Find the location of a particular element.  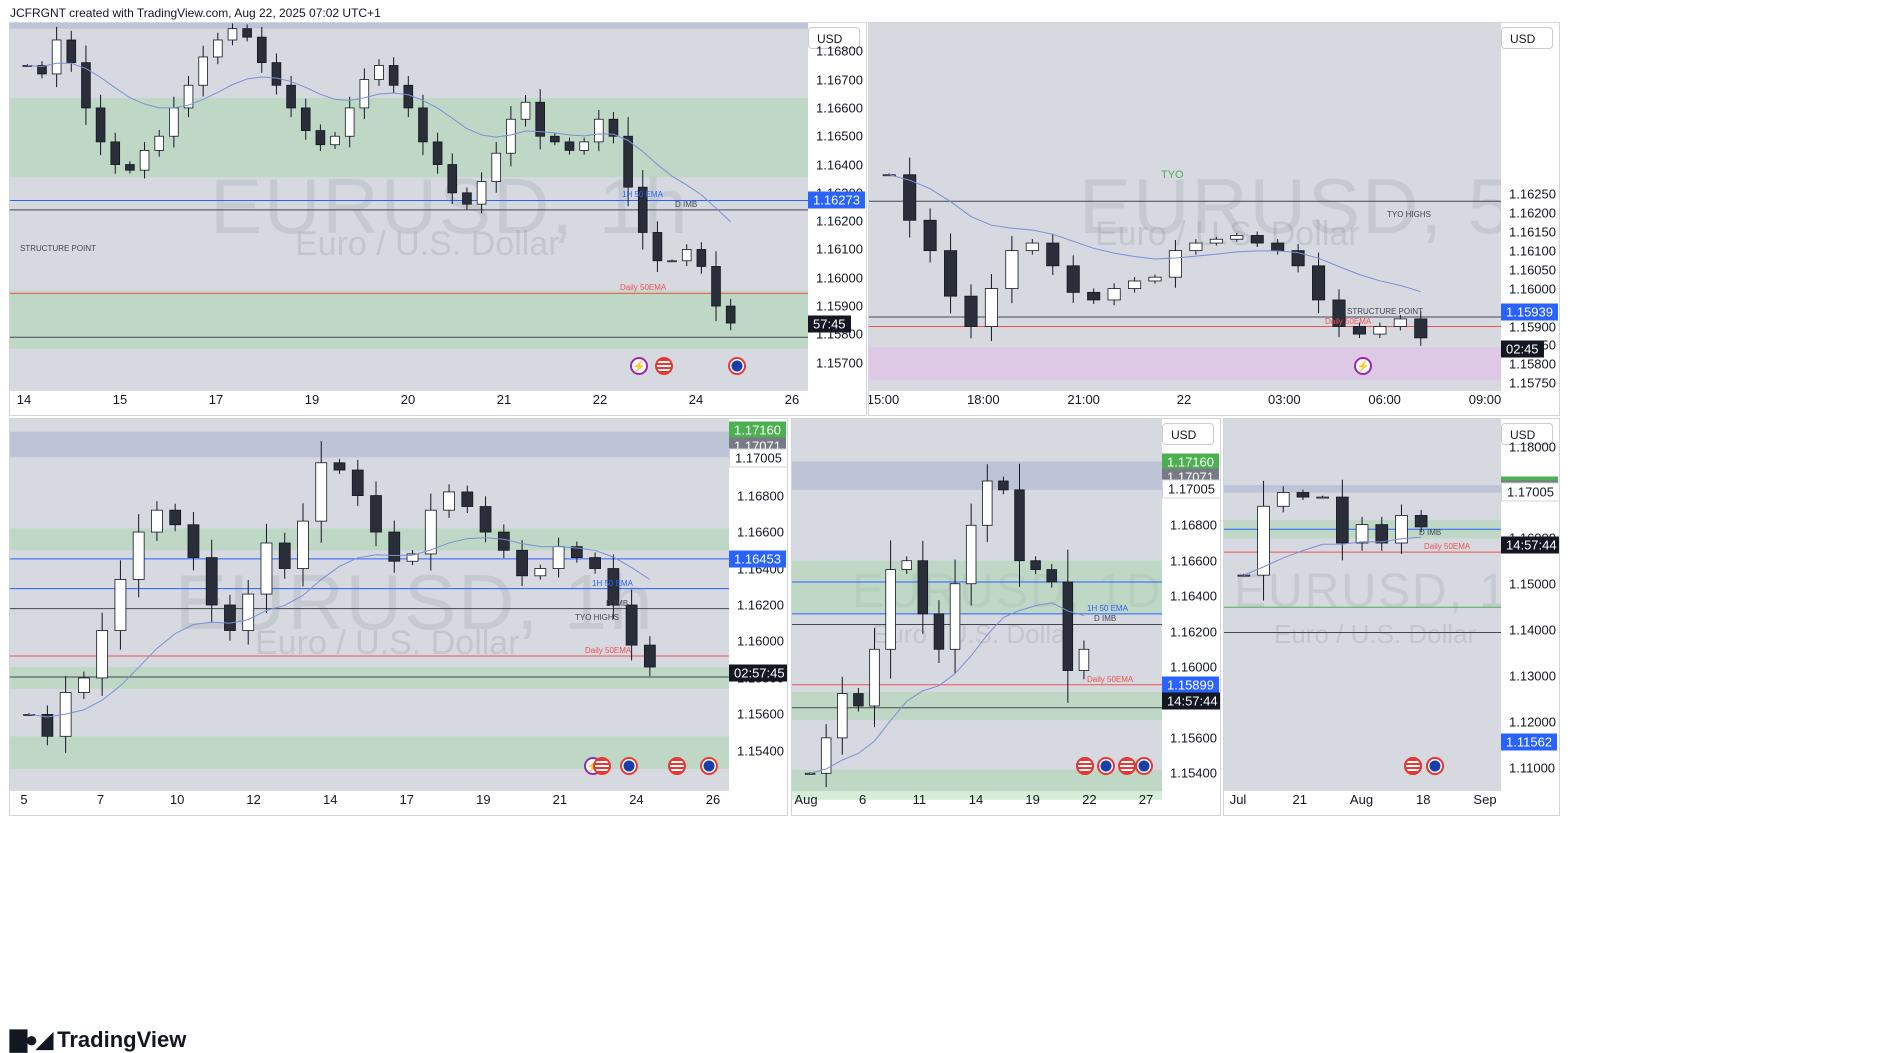

x-tick-label: Aug is located at coordinates (1361, 799).